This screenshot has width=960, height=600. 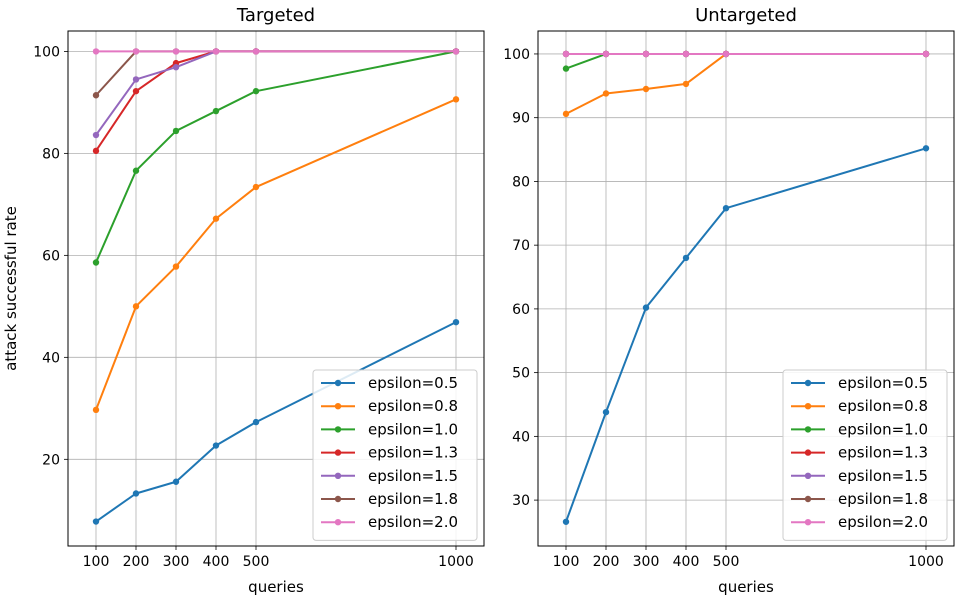 What do you see at coordinates (413, 406) in the screenshot?
I see `legend-label: epsilon=0.8` at bounding box center [413, 406].